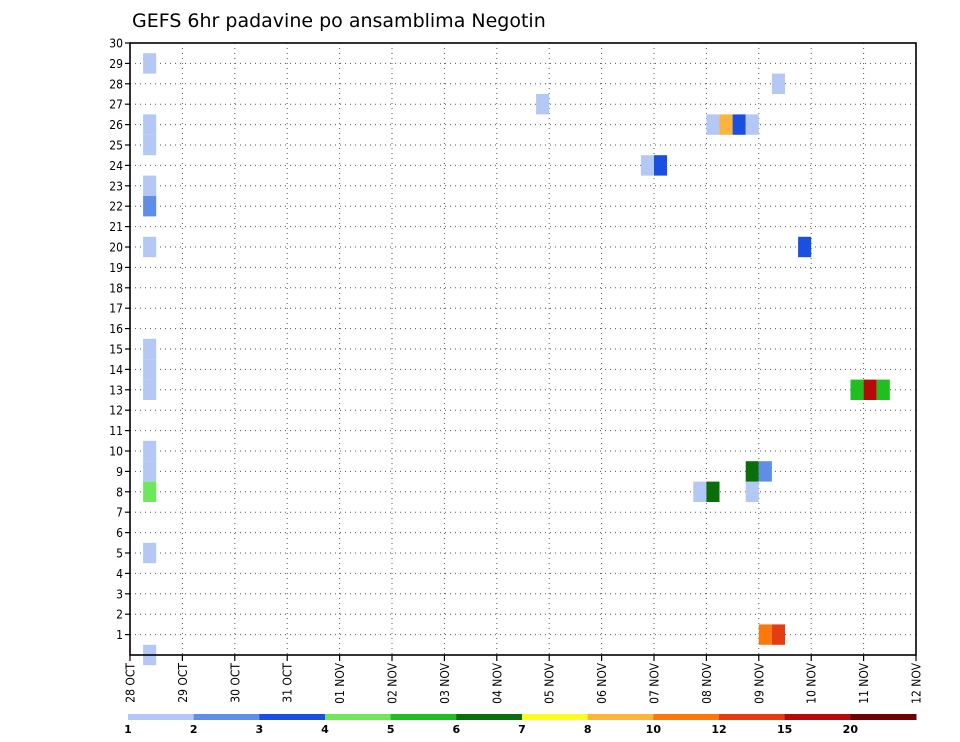  I want to click on y-tick-label: 4, so click(119, 574).